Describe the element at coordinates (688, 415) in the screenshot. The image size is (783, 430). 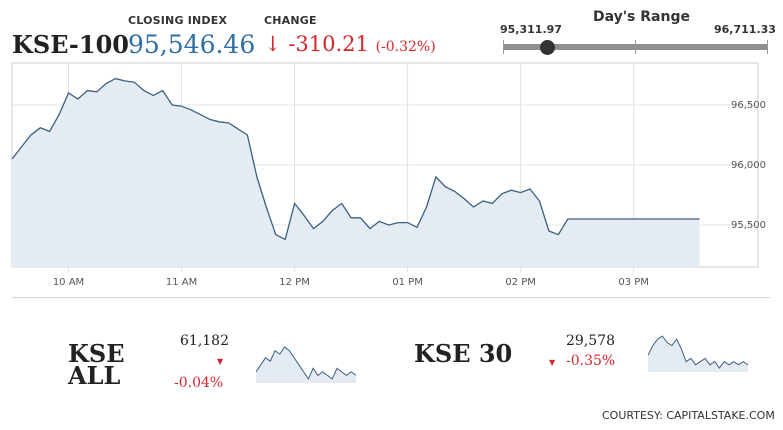
I see `courtesy-credit: COURTESY: CAPITALSTAKE.COM` at that location.